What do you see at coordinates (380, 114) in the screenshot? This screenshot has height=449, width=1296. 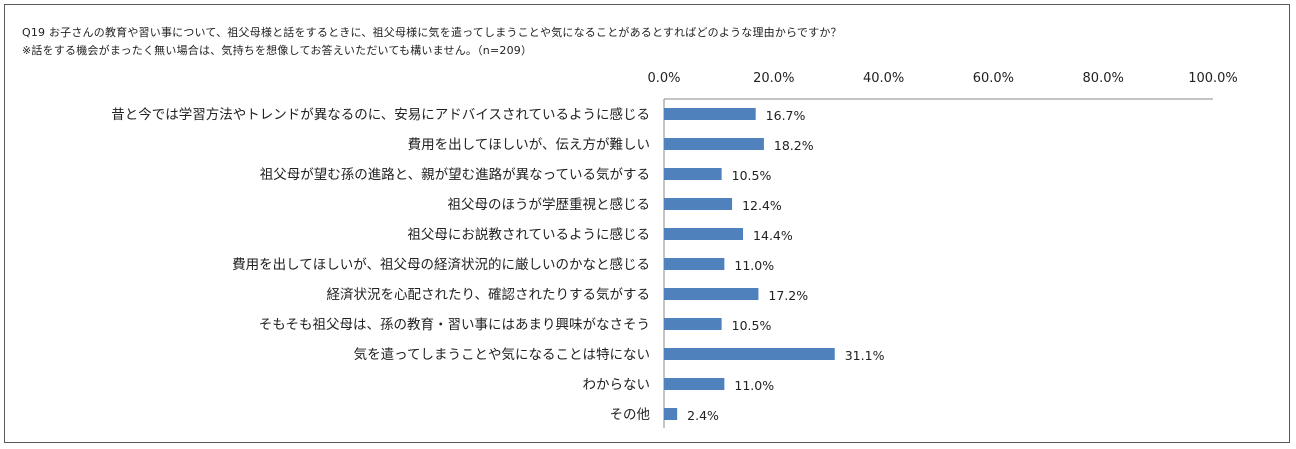 I see `category-label: 昔と今では学習方法やトレンドが異なるのに、安易にアドバイスされているように感じる` at bounding box center [380, 114].